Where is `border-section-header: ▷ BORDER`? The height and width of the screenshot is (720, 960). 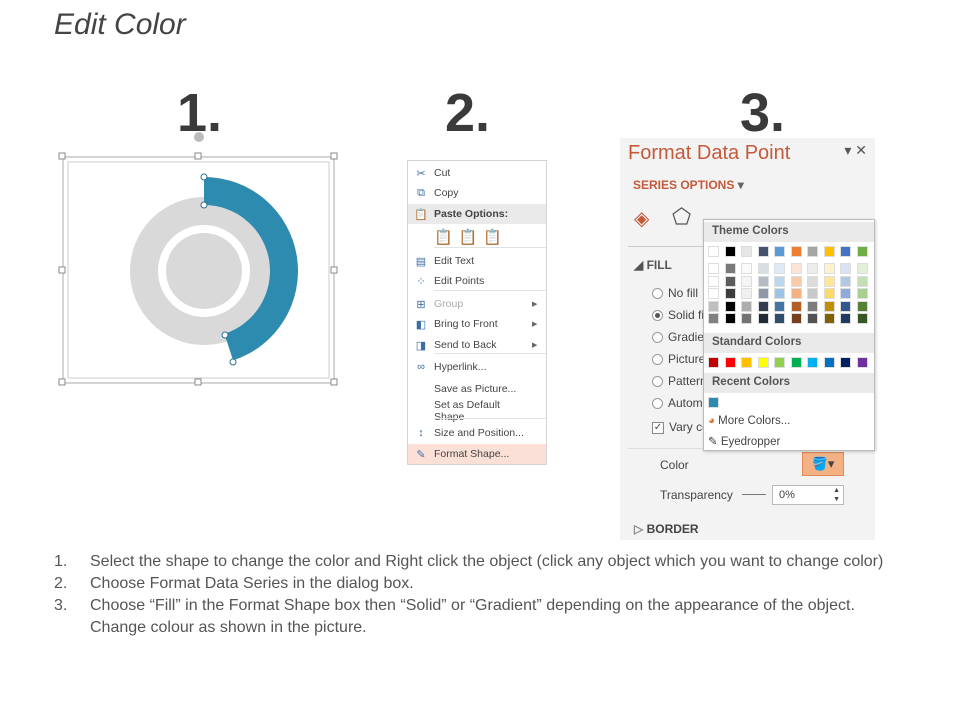
border-section-header: ▷ BORDER is located at coordinates (666, 529).